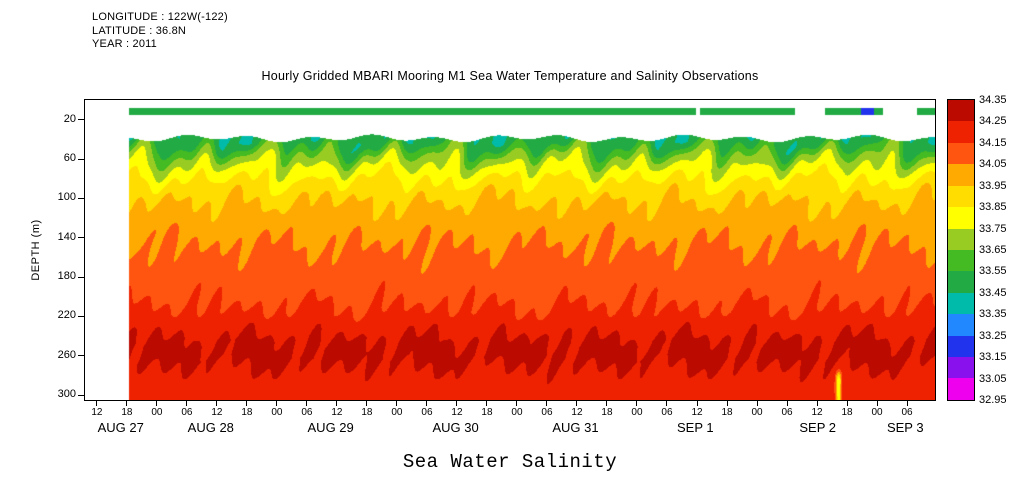 This screenshot has width=1009, height=504. Describe the element at coordinates (905, 427) in the screenshot. I see `x-date-label: SEP 3` at that location.